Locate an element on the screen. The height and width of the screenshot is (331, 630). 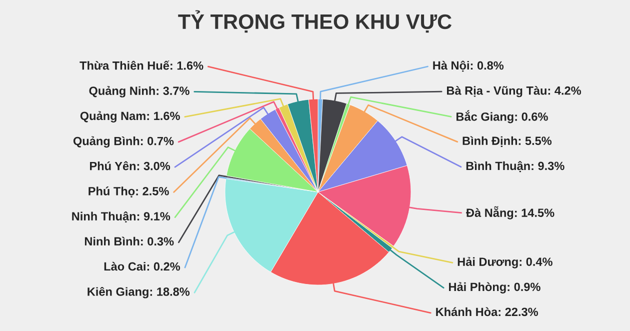
slice-label: Đà Nẵng: 14.5% is located at coordinates (510, 213).